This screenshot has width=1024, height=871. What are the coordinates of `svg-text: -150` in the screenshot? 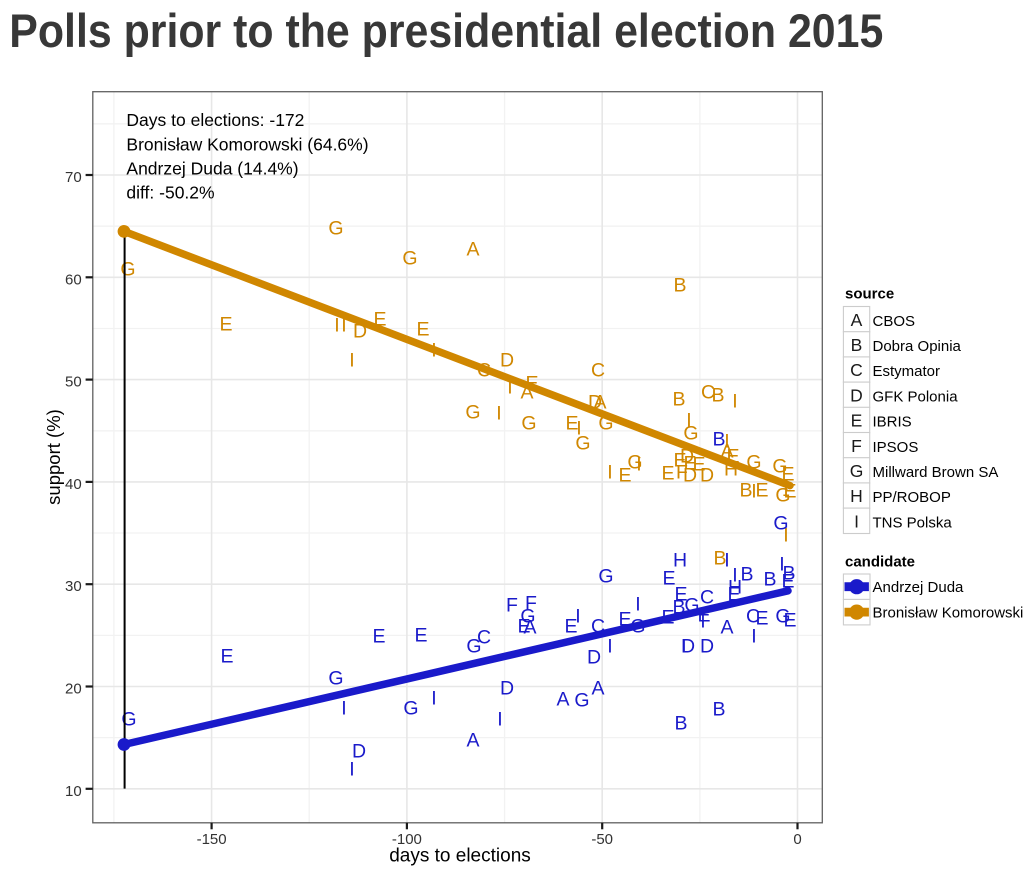 It's located at (212, 839).